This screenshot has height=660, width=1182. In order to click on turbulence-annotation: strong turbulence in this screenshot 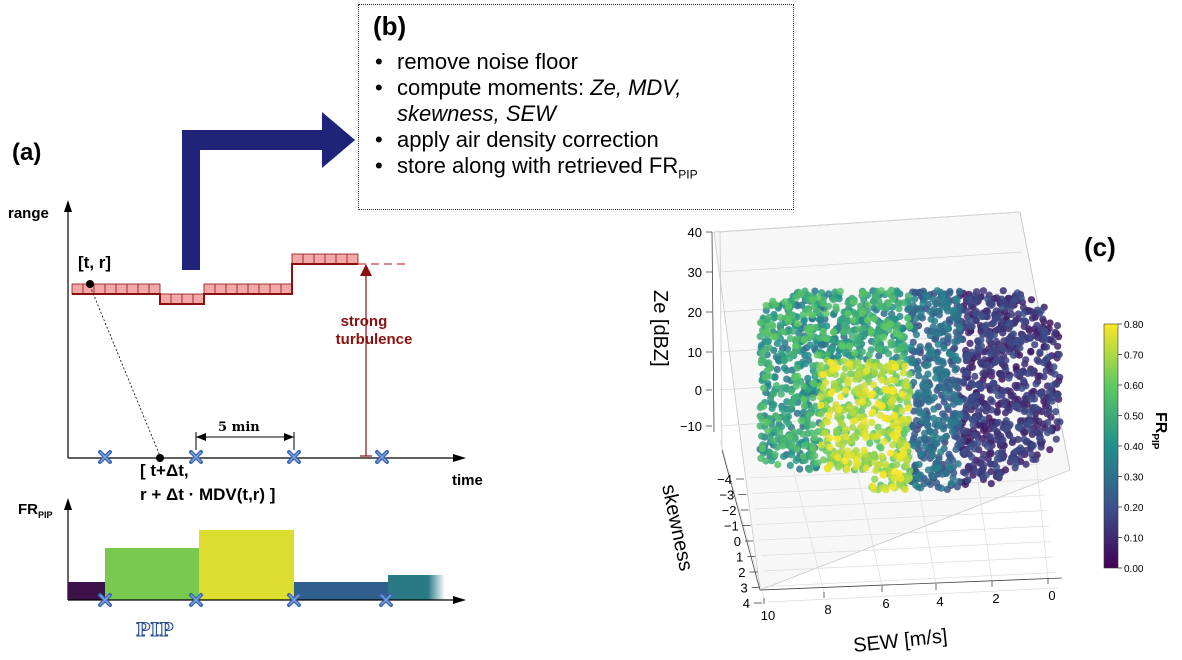, I will do `click(374, 330)`.